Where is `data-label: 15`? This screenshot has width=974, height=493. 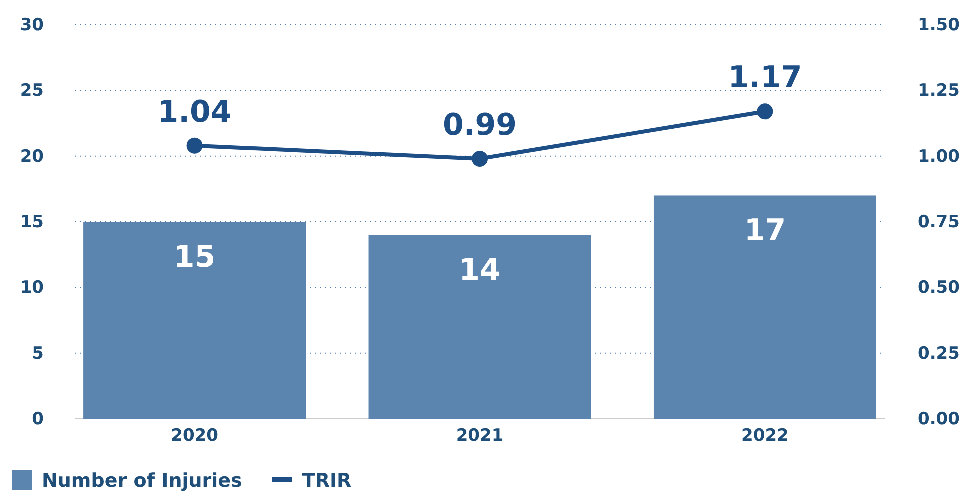
data-label: 15 is located at coordinates (195, 257).